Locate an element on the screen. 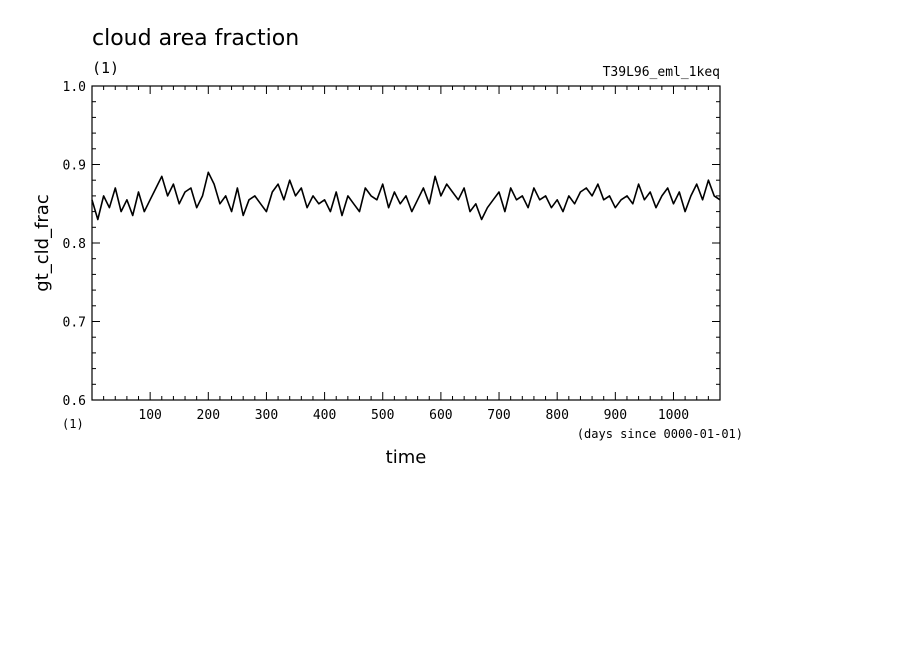 The width and height of the screenshot is (904, 654). x-tick-label: 900 is located at coordinates (615, 415).